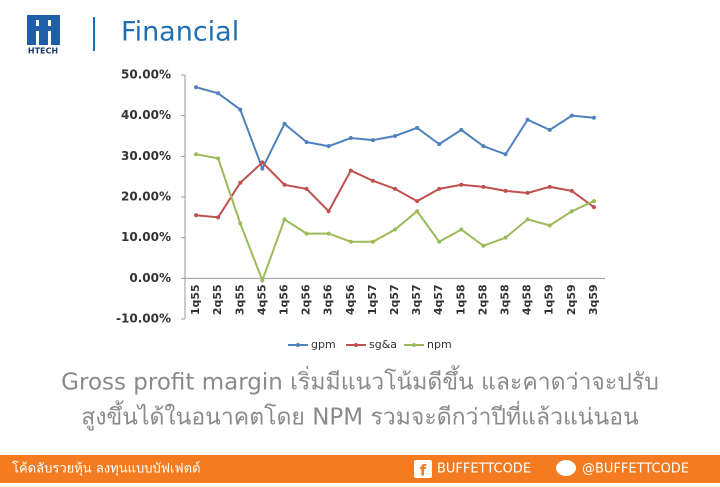 This screenshot has width=720, height=487. Describe the element at coordinates (439, 344) in the screenshot. I see `legend-label: npm` at that location.